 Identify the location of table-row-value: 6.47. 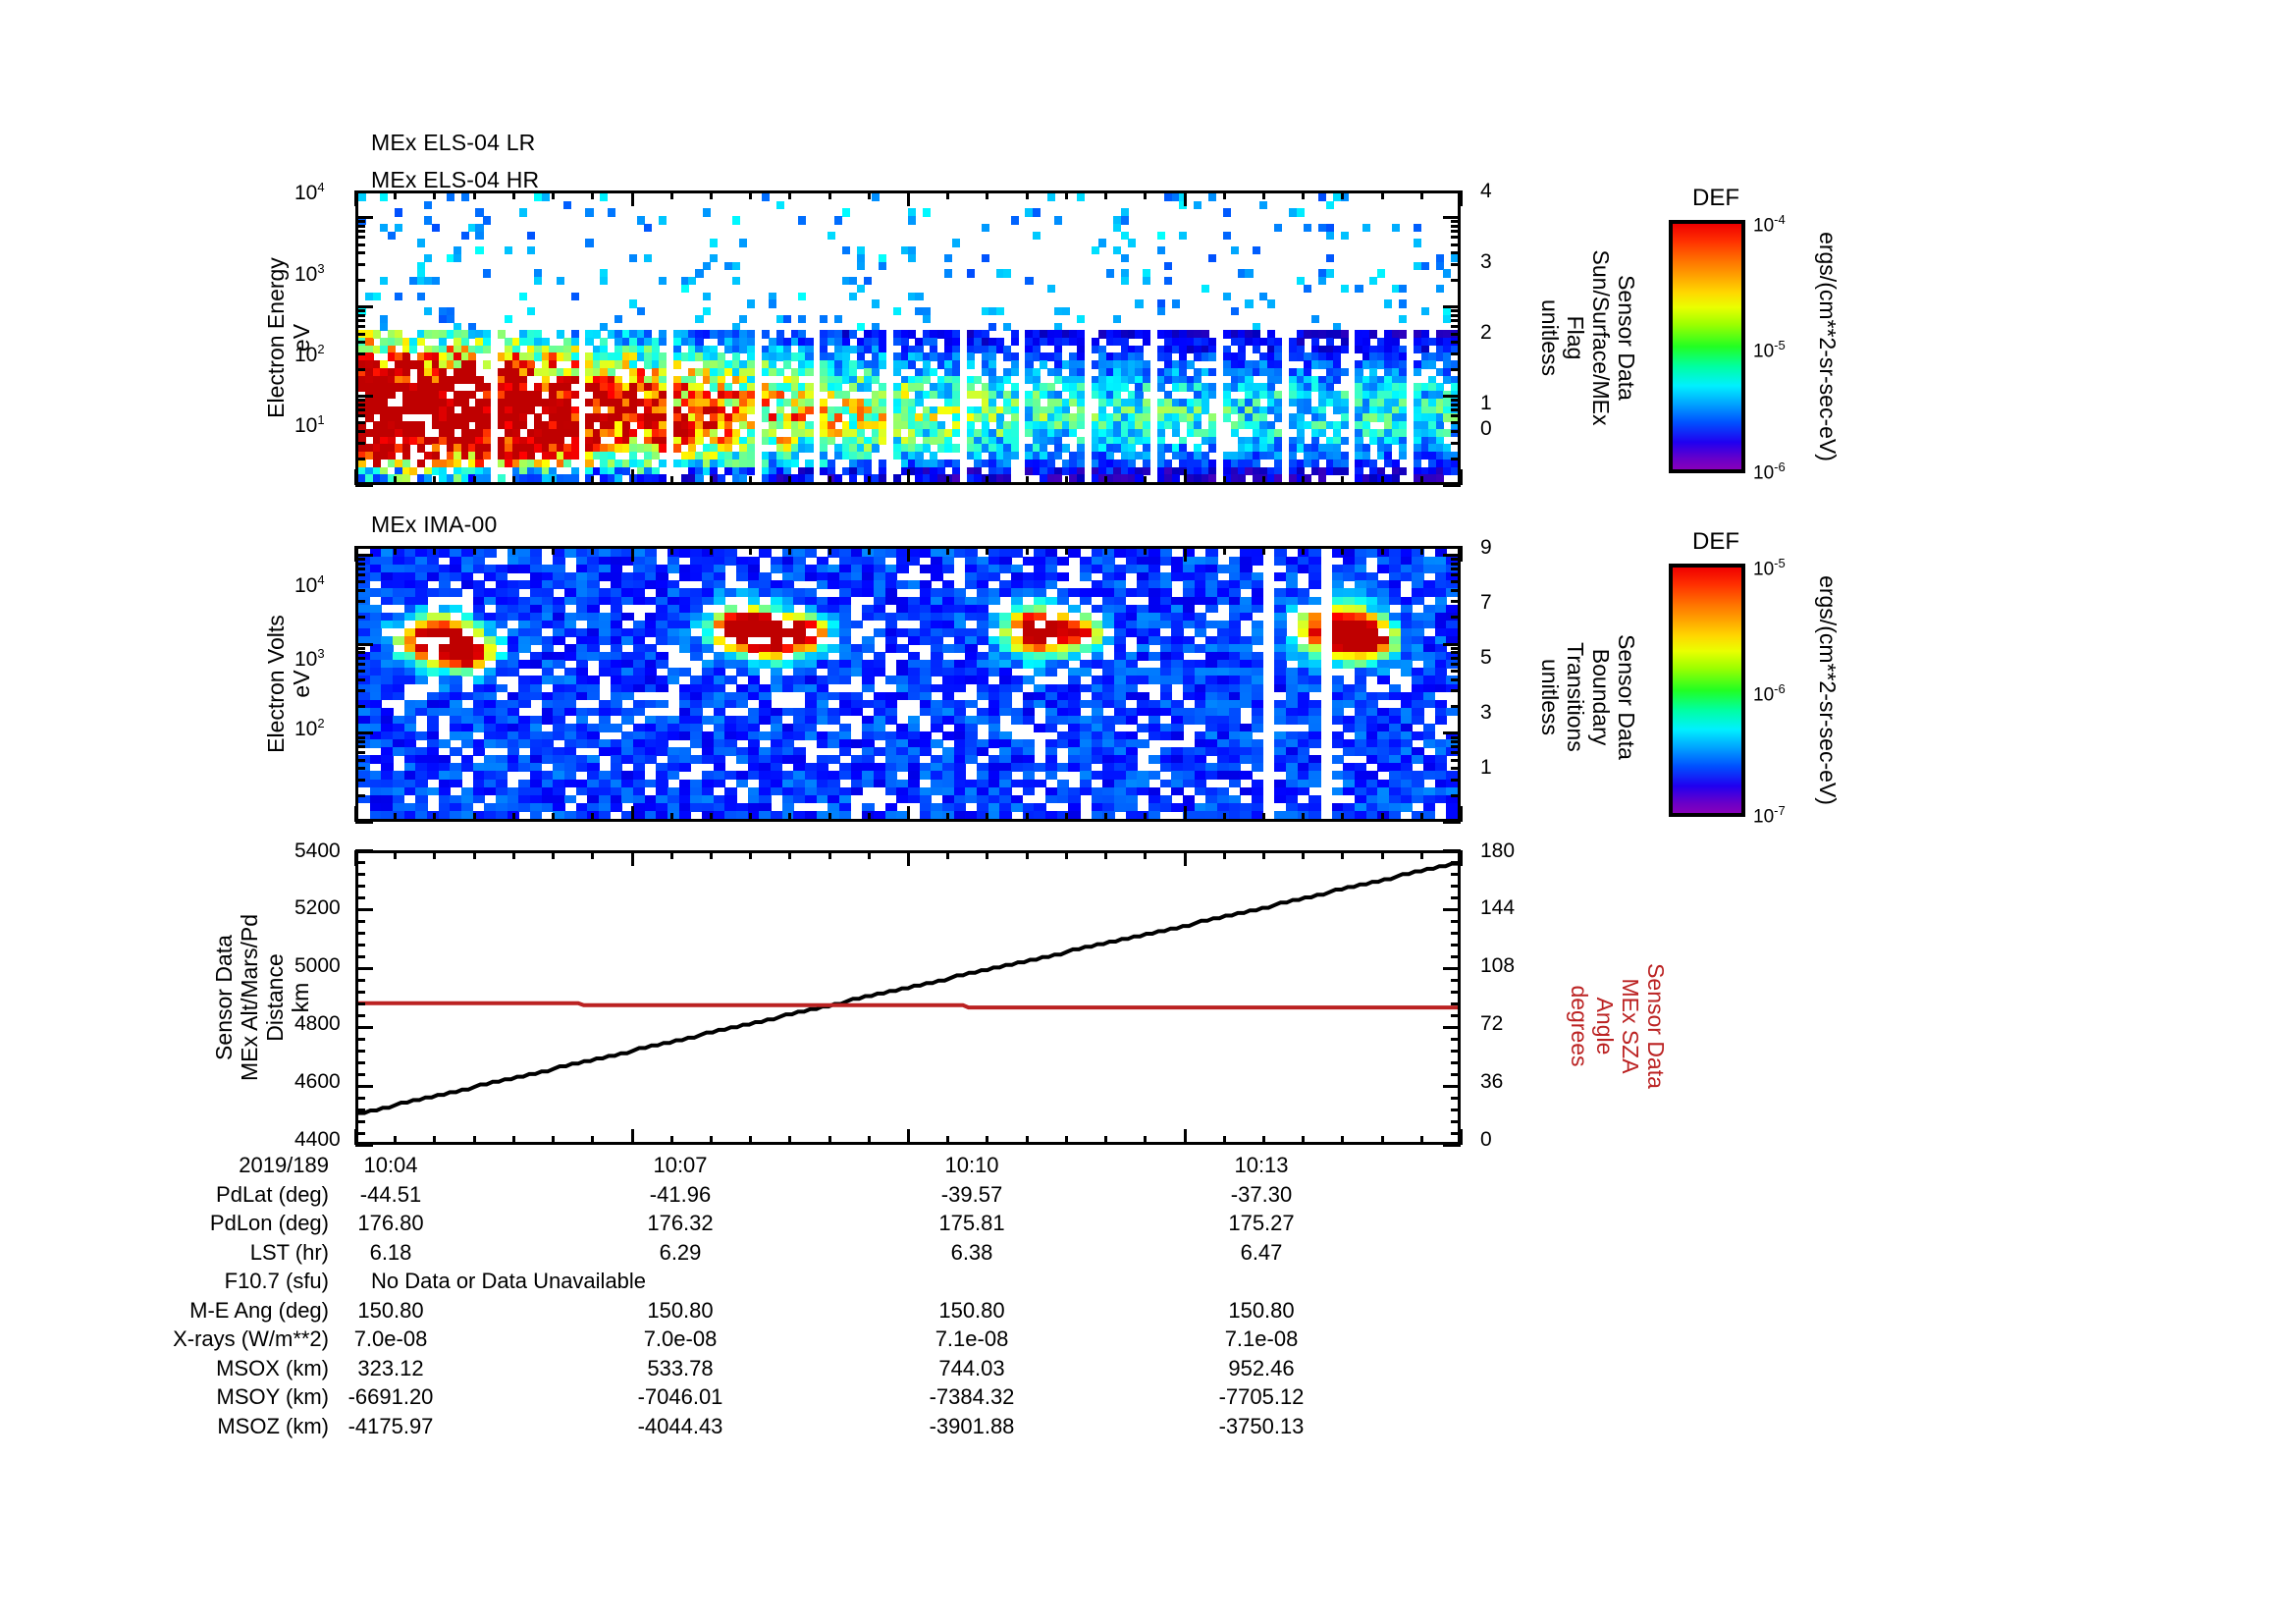
(1261, 1252).